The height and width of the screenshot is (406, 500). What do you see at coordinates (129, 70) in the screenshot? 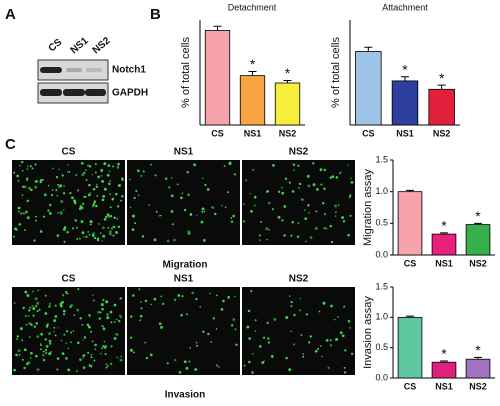
I see `band-label: Notch1` at bounding box center [129, 70].